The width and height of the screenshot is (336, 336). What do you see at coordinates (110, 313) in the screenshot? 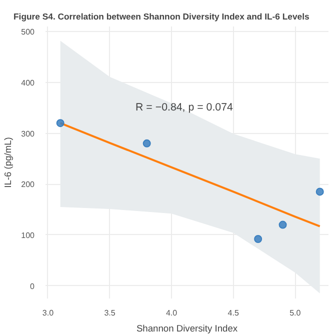
I see `x-tick-label: 3.5` at bounding box center [110, 313].